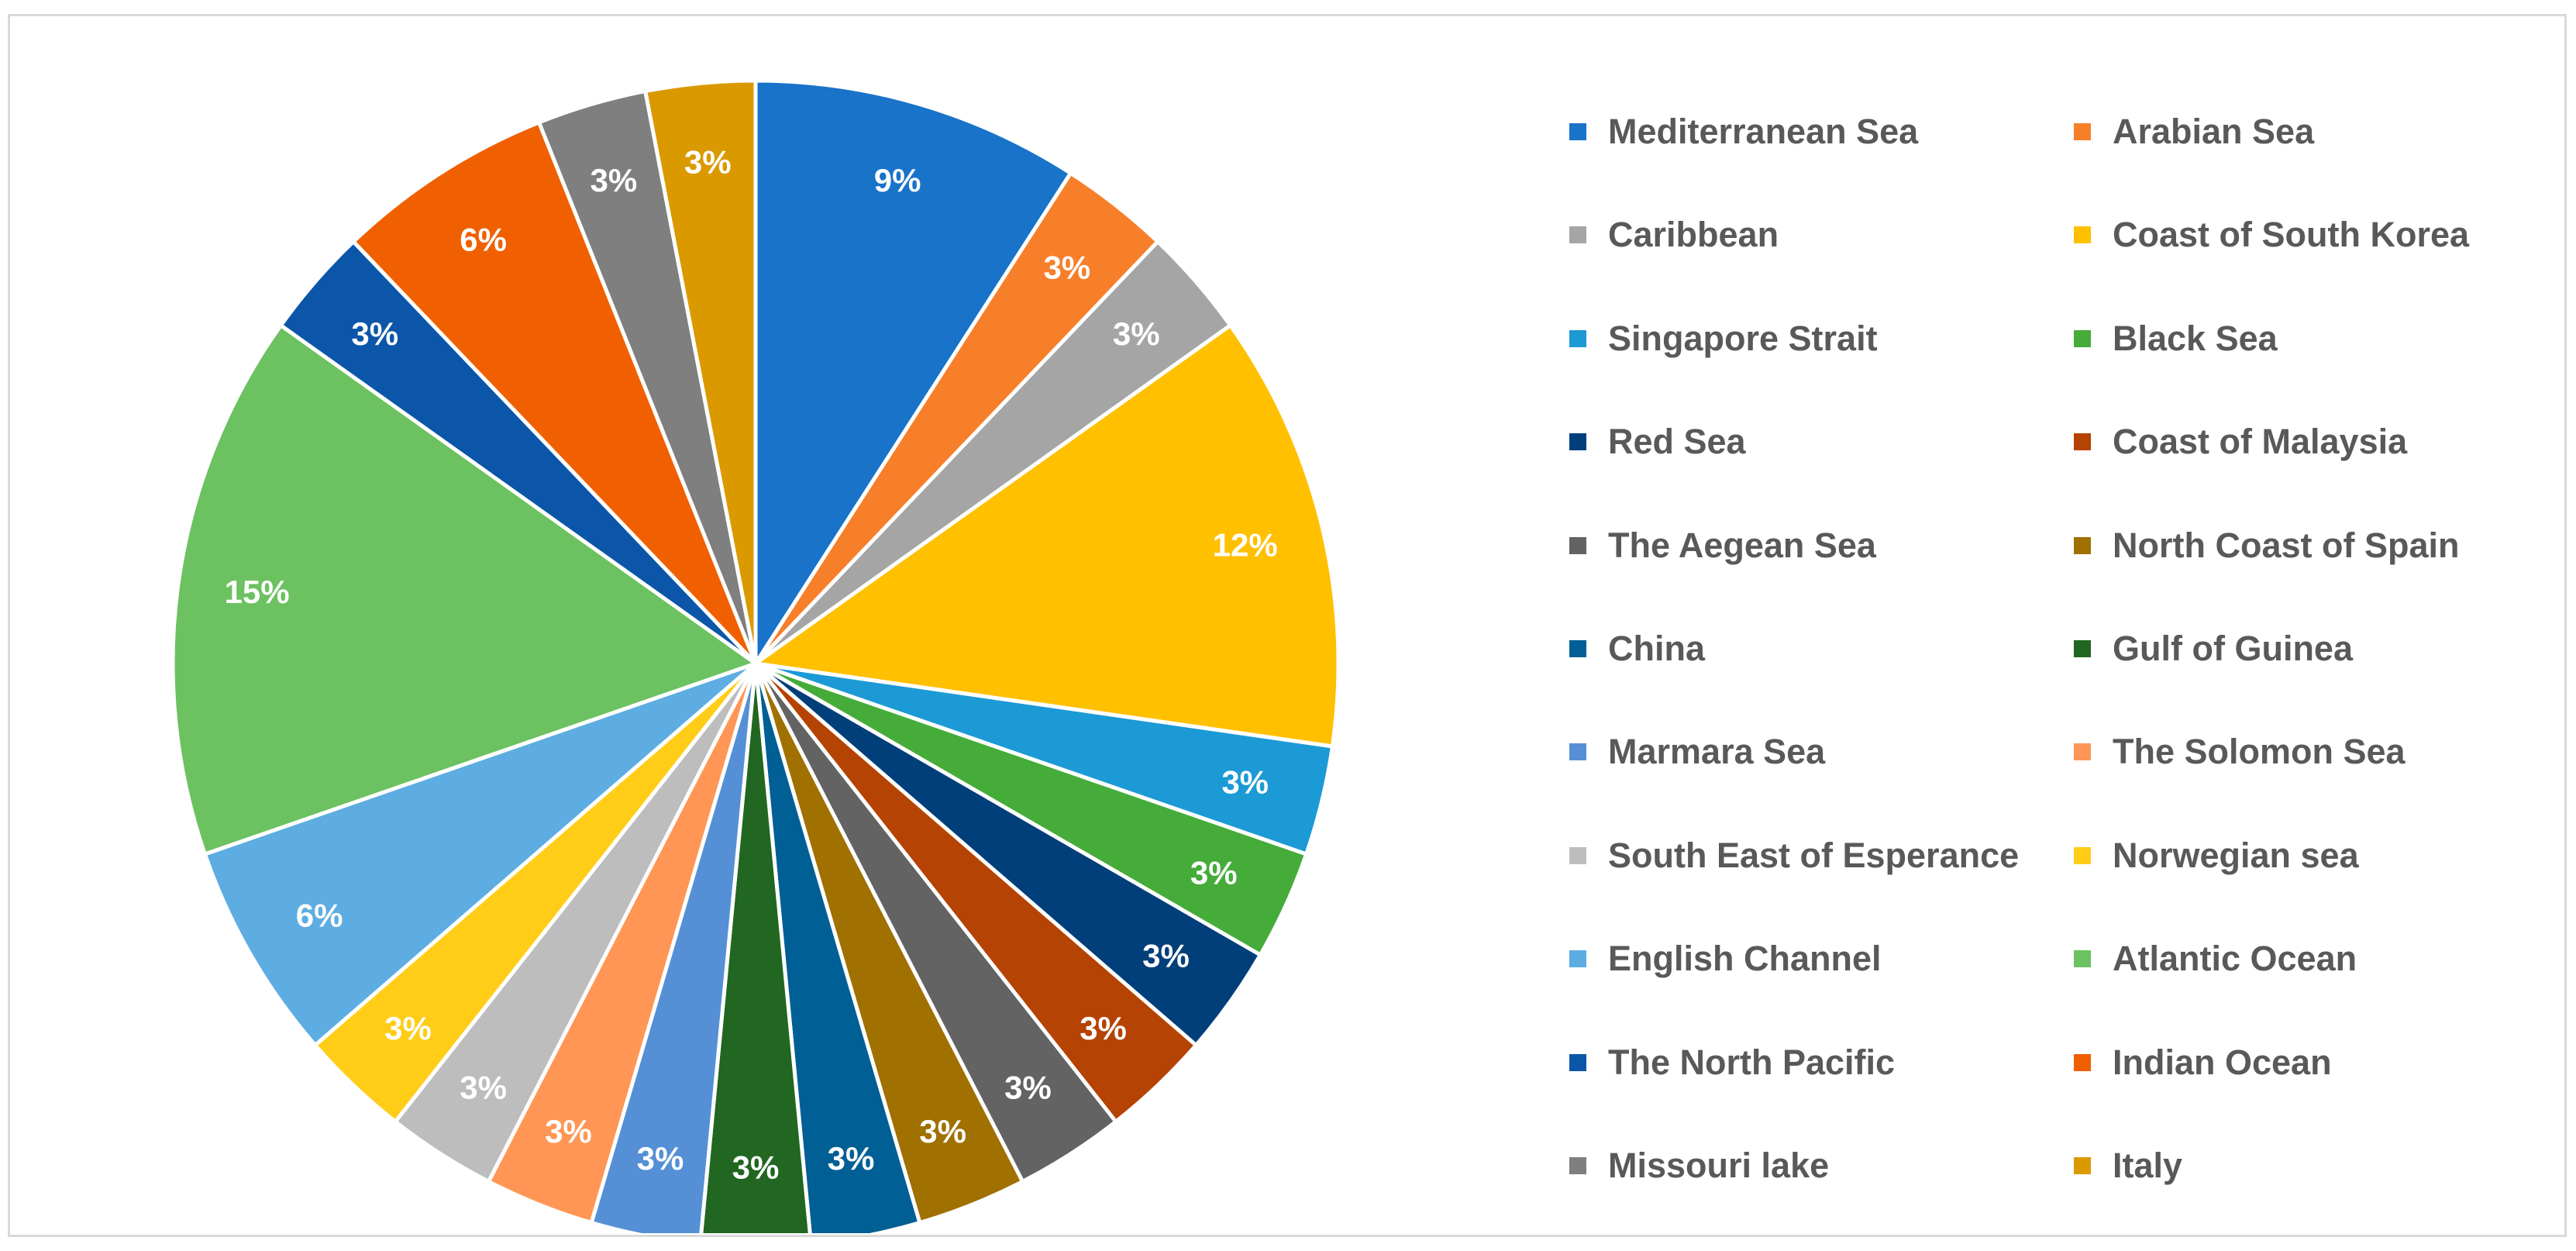 The image size is (2576, 1251). Describe the element at coordinates (1717, 752) in the screenshot. I see `legend-label: Marmara Sea` at that location.